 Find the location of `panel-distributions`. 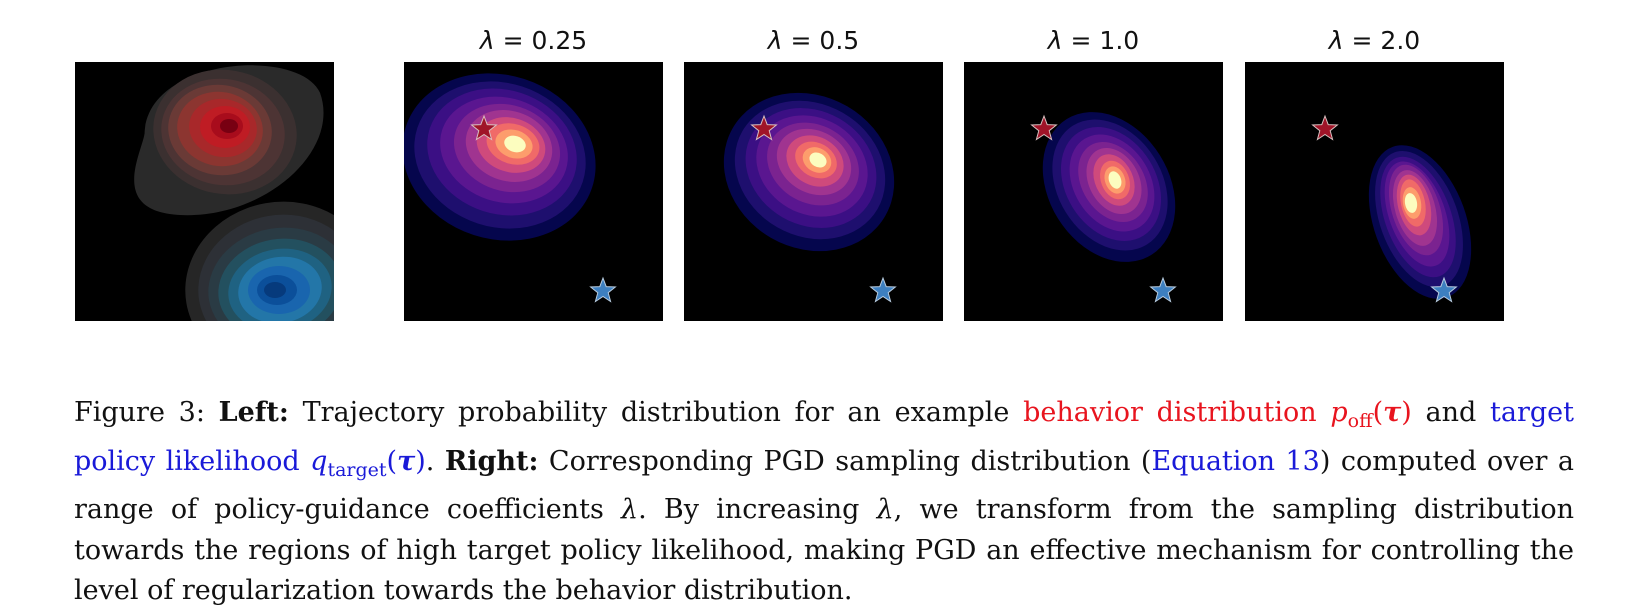

panel-distributions is located at coordinates (204, 191).